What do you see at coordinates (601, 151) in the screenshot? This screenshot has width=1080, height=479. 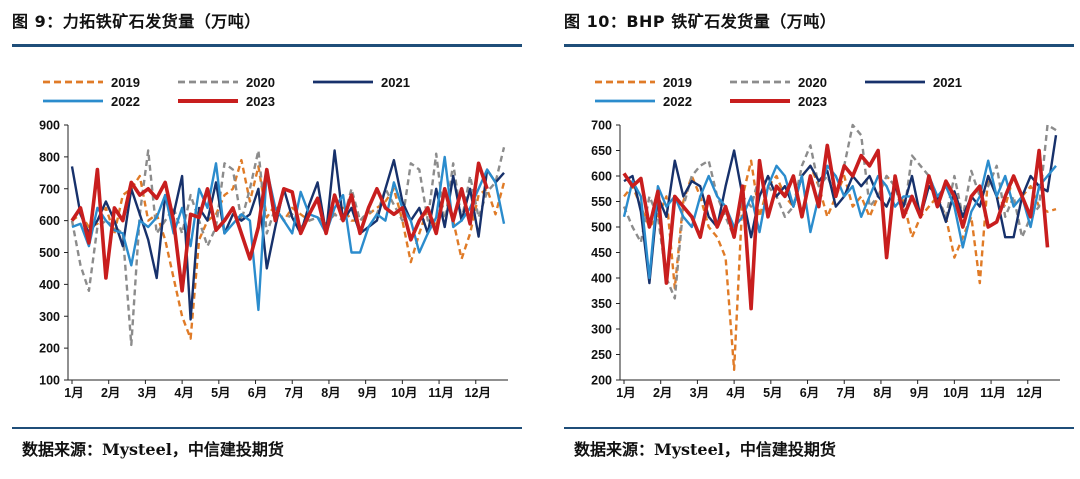 I see `y-tick-label: 650` at bounding box center [601, 151].